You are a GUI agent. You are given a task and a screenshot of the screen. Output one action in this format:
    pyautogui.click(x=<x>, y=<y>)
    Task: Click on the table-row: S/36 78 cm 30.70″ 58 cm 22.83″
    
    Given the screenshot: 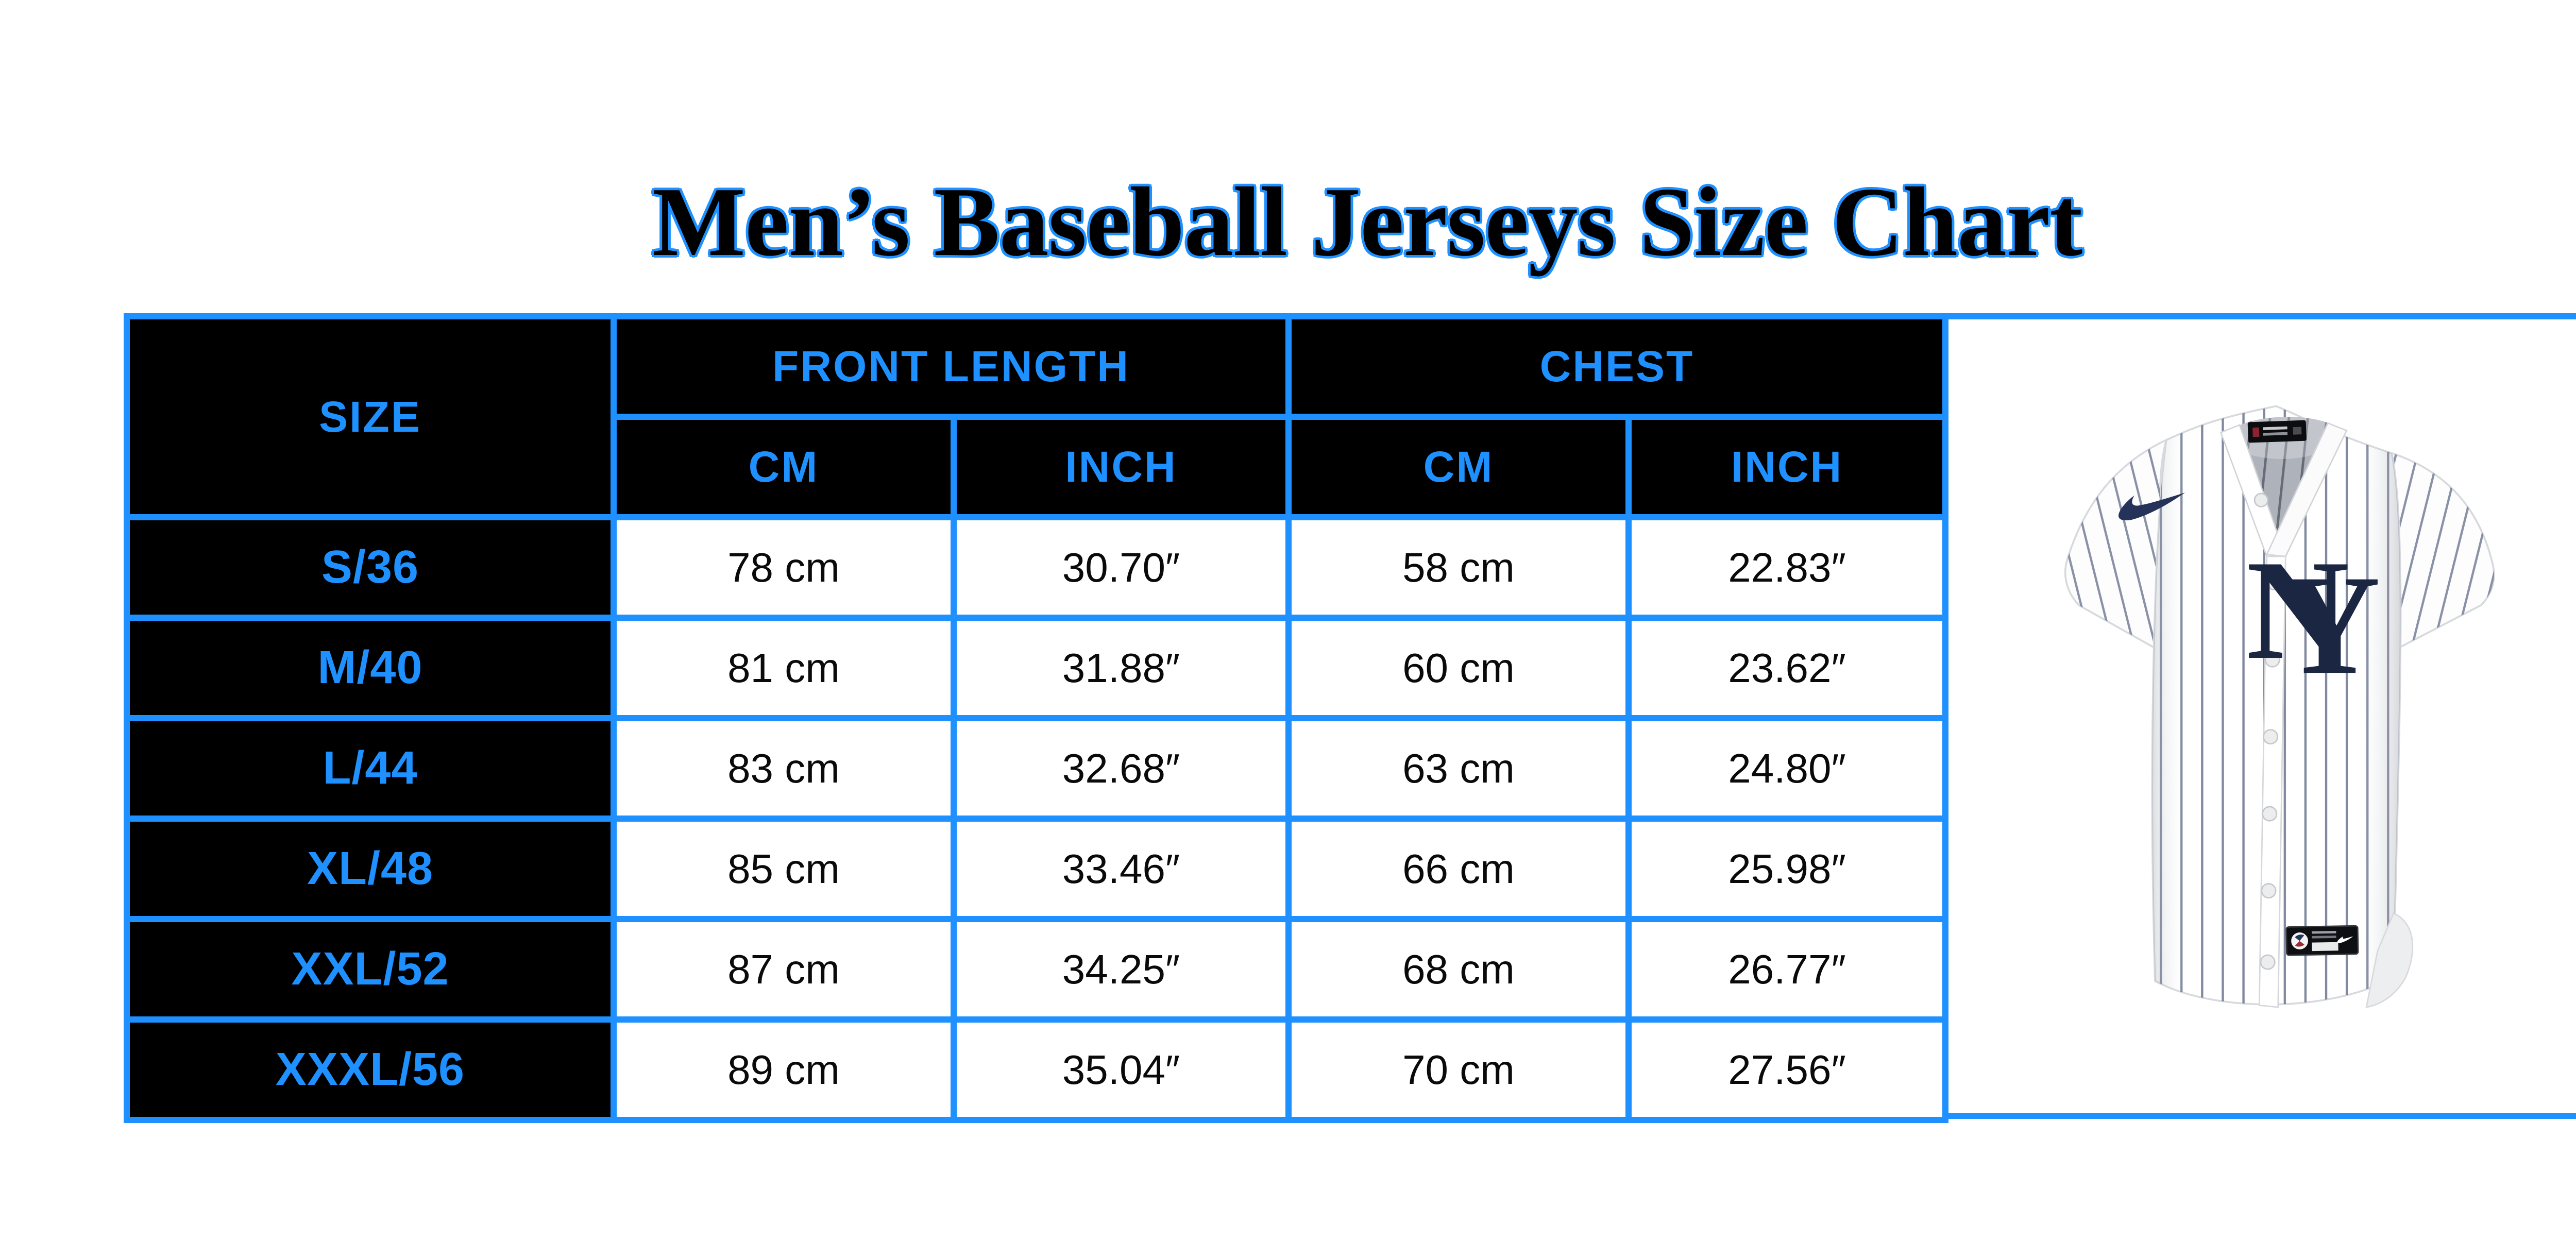 What is the action you would take?
    pyautogui.click(x=1036, y=568)
    